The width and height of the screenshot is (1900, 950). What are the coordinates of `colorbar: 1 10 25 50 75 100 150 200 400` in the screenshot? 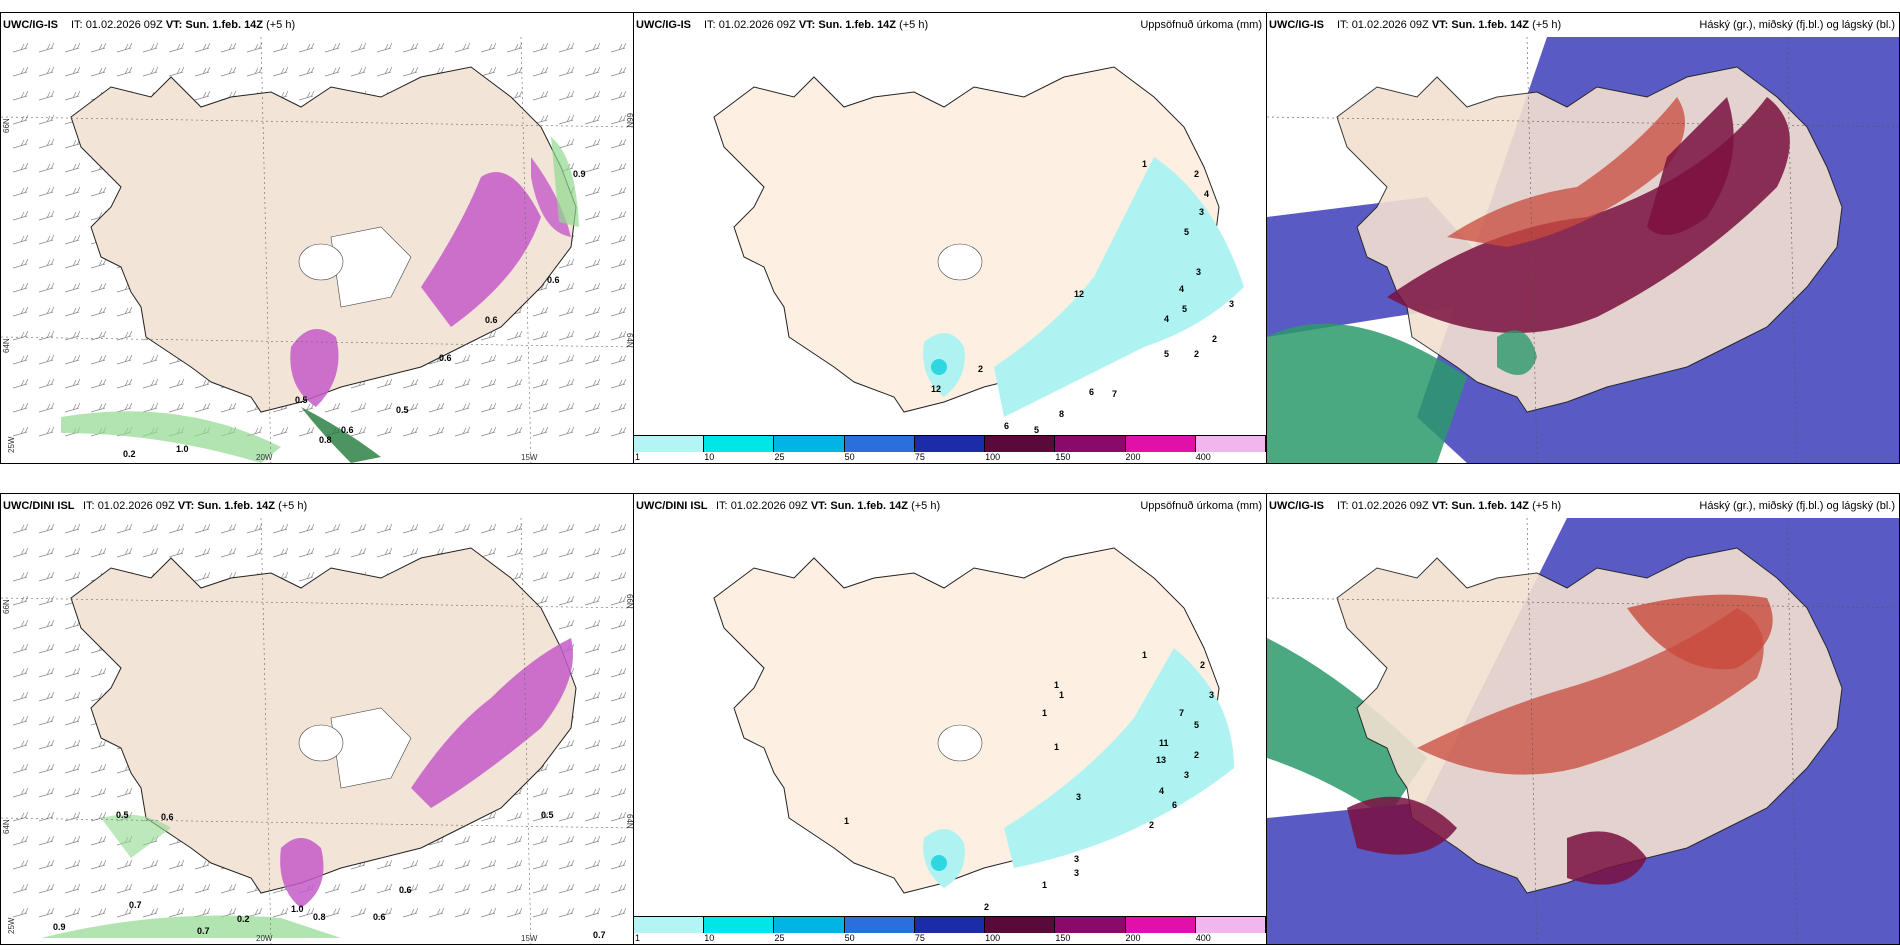 It's located at (950, 930).